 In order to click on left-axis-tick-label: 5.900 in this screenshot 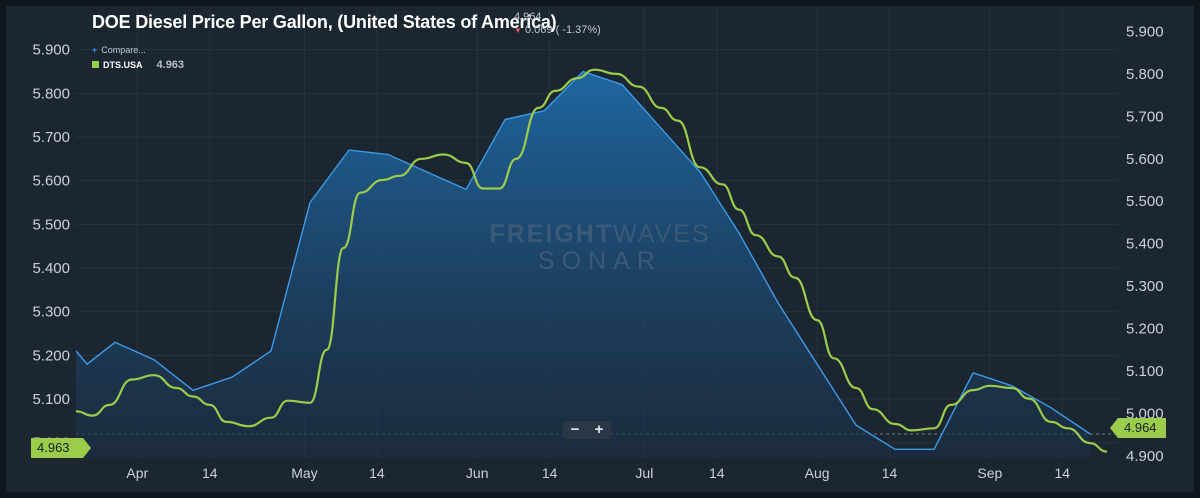, I will do `click(51, 50)`.